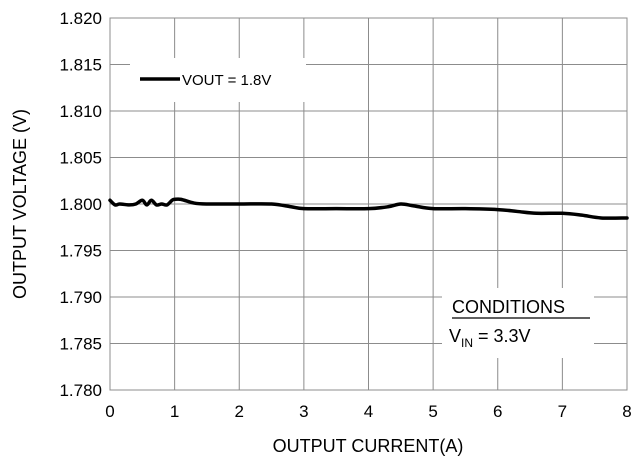 The image size is (634, 464). What do you see at coordinates (80, 251) in the screenshot?
I see `y-tick-label: 1.795` at bounding box center [80, 251].